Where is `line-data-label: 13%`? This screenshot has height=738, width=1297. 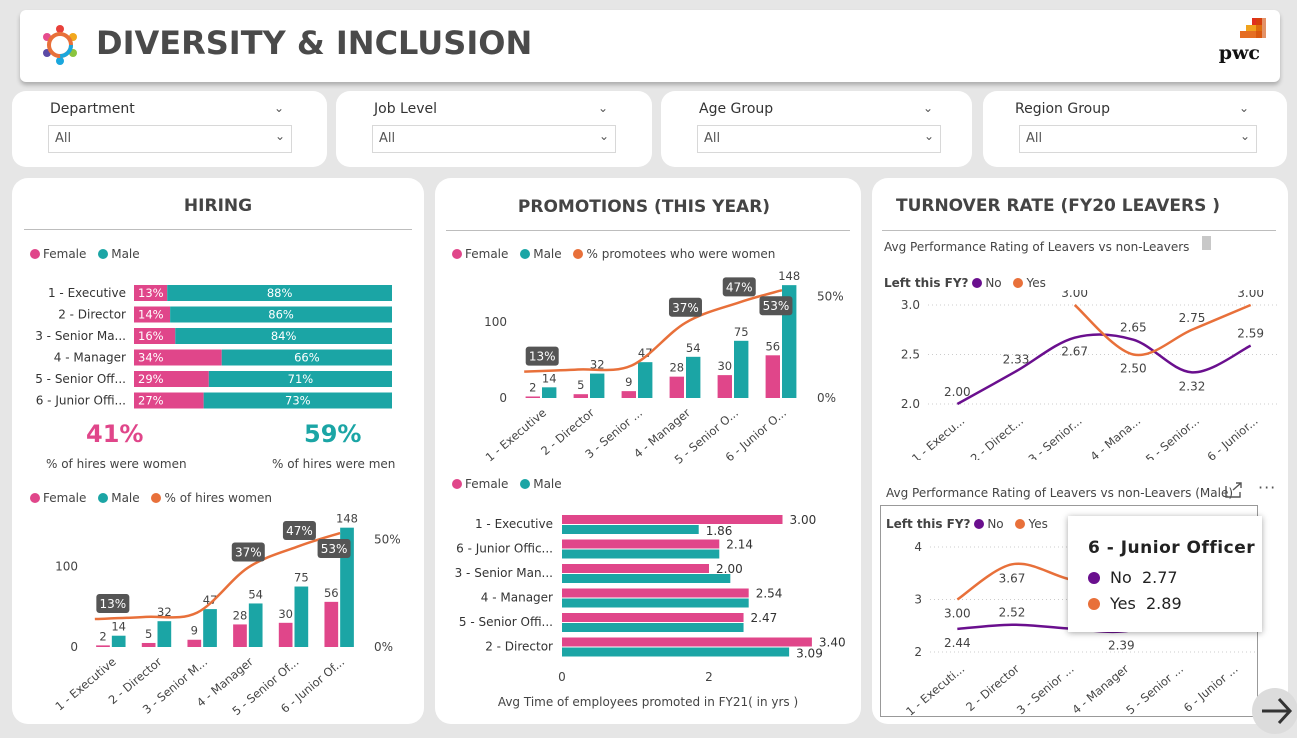 line-data-label: 13% is located at coordinates (113, 604).